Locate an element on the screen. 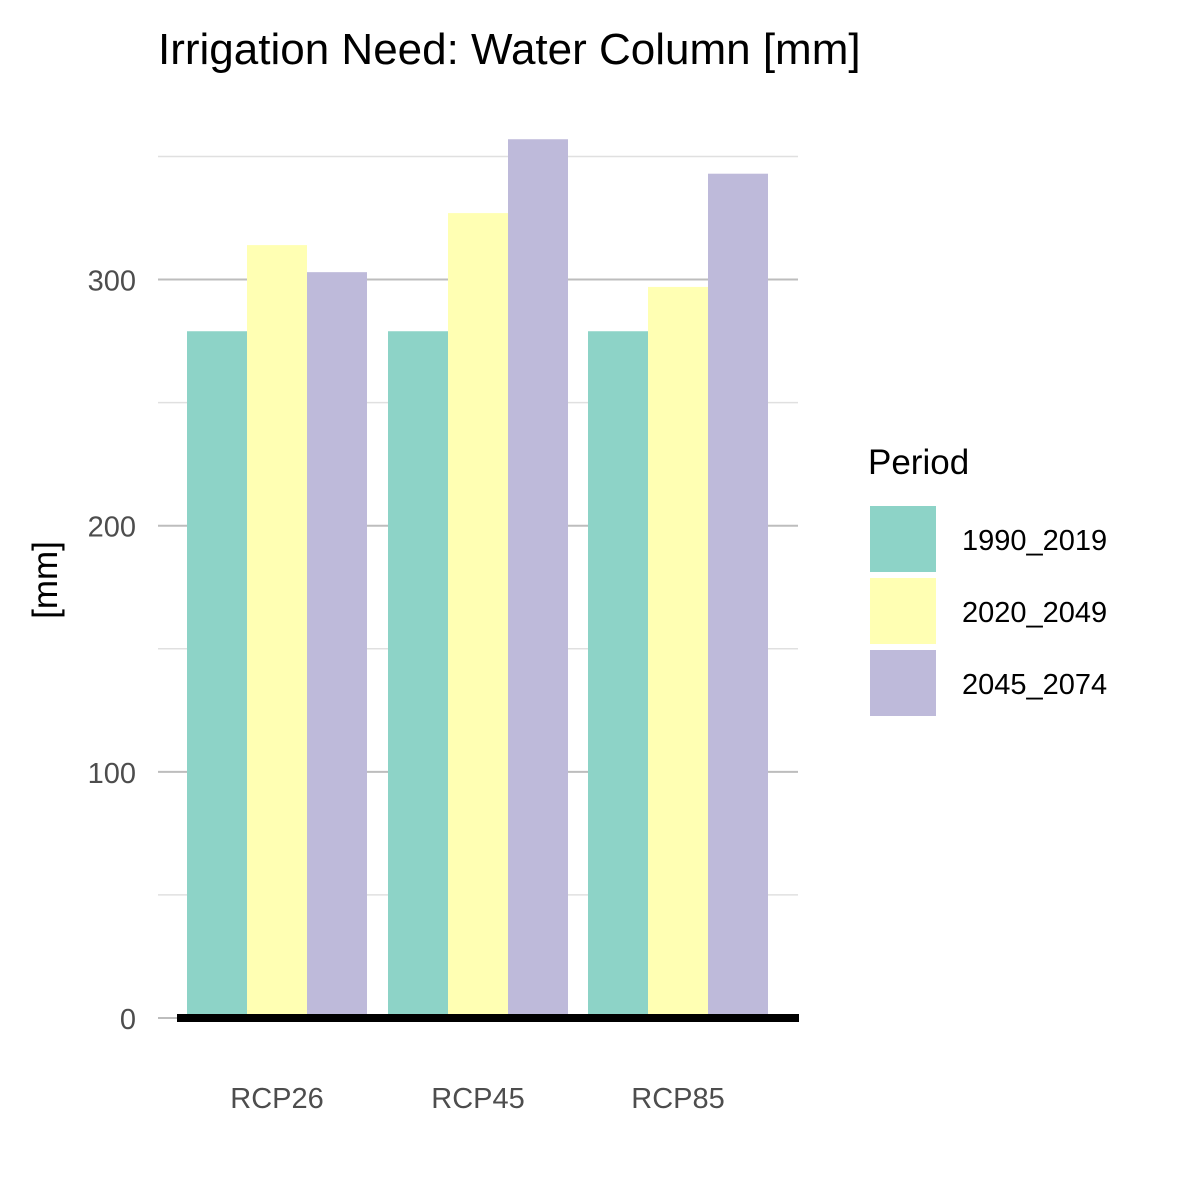 This screenshot has height=1191, width=1191. x-tick-label: RCP26 is located at coordinates (277, 1099).